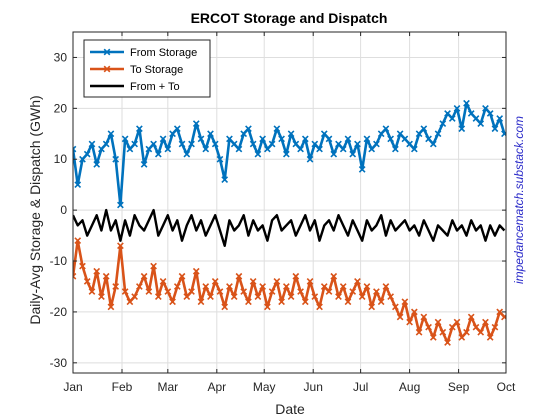 The height and width of the screenshot is (420, 560). Describe the element at coordinates (163, 53) in the screenshot. I see `legend-label: From Storage` at that location.